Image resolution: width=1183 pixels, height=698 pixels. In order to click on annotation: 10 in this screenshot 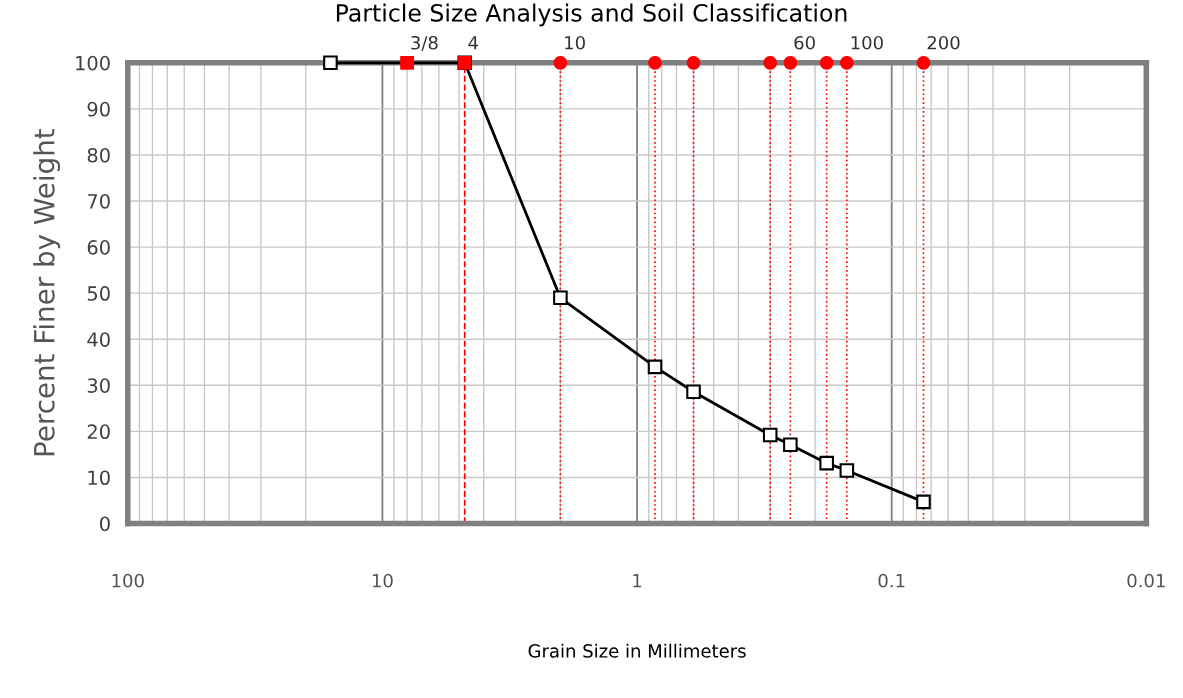, I will do `click(575, 42)`.